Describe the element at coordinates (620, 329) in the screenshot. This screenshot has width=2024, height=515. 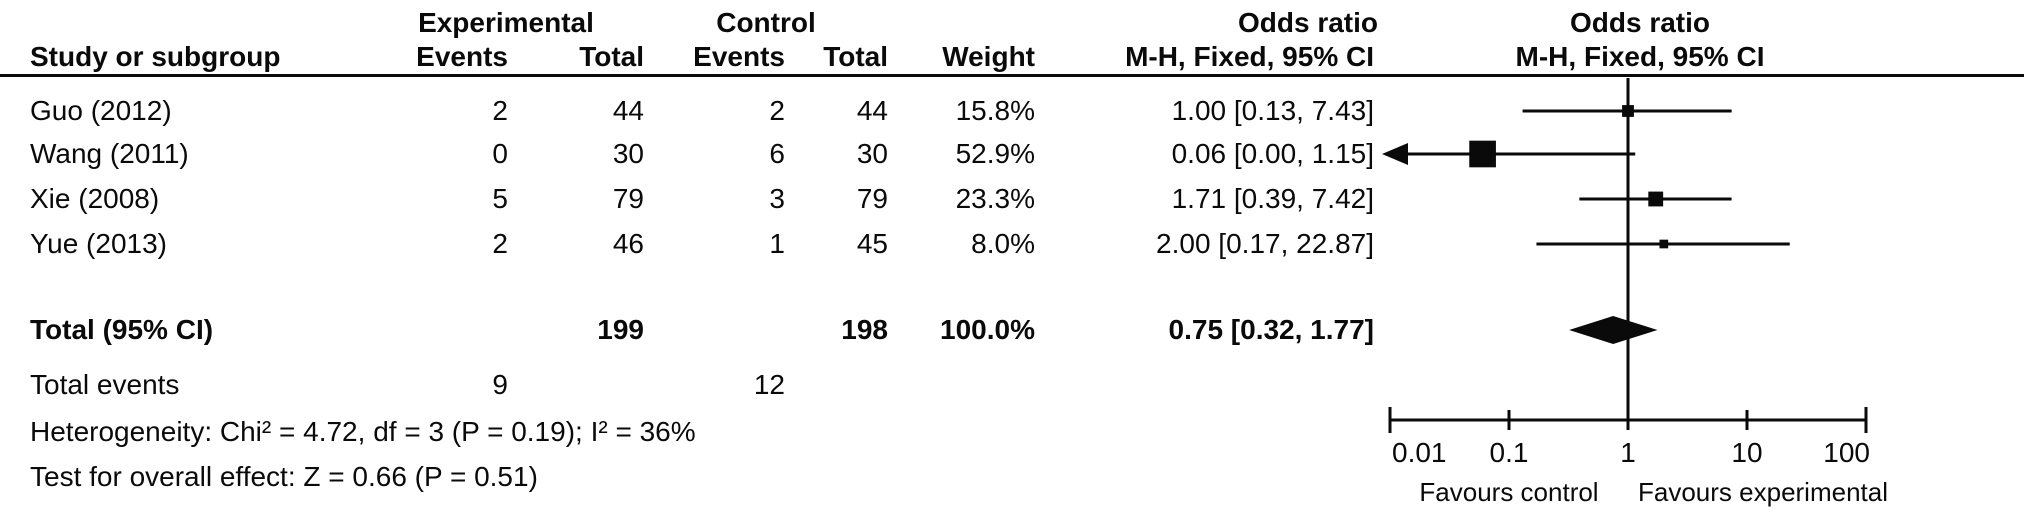
I see `total-exp-total: 199` at that location.